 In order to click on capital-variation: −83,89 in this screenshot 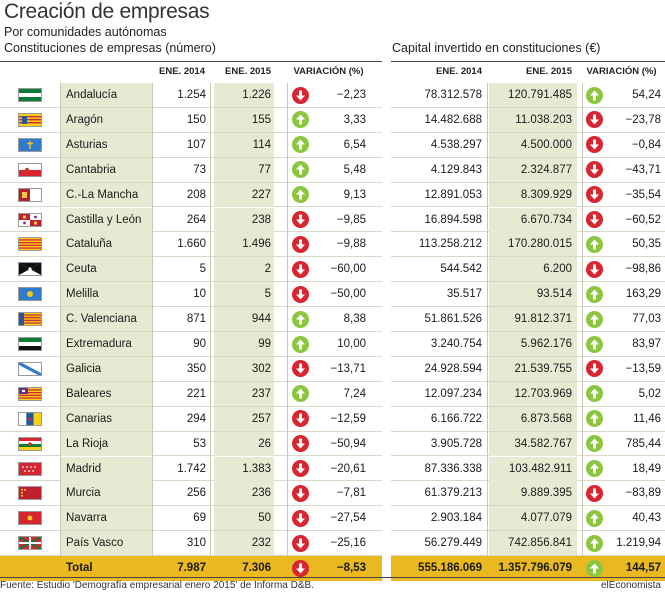, I will do `click(643, 493)`.